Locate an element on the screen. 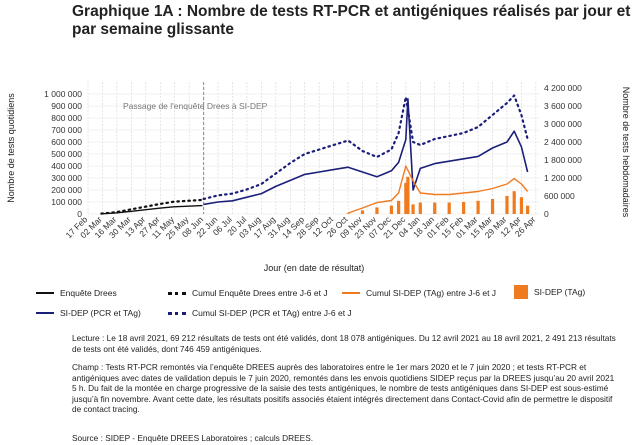  legend-item-si-dep-pcr-tag: SI-DEP (PCR et TAg) is located at coordinates (88, 313).